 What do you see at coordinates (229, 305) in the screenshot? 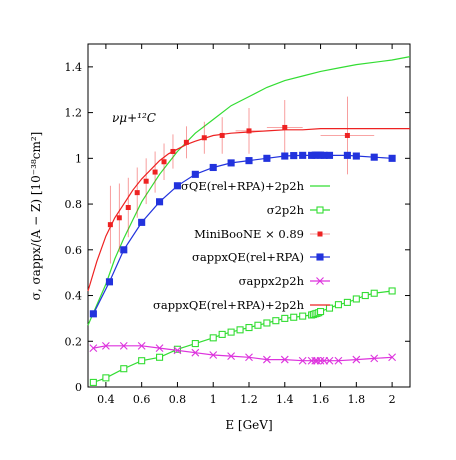
I see `legend-label-6: σappxQE(rel+RPA)+2p2h` at bounding box center [229, 305].